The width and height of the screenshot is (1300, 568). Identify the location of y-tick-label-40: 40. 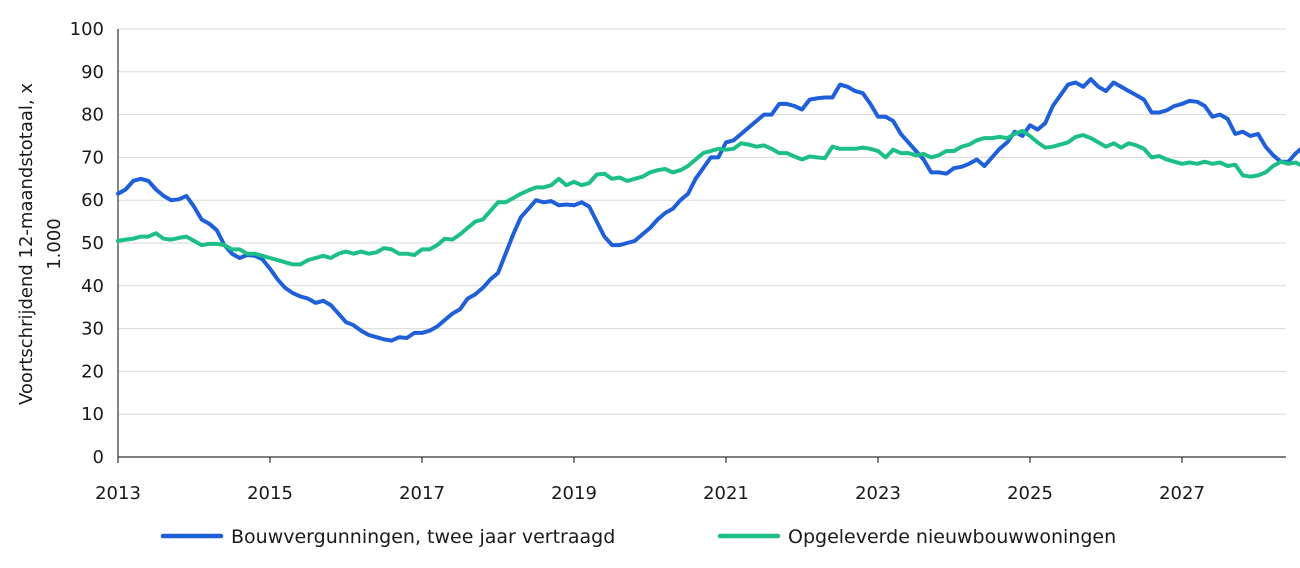
(92, 286).